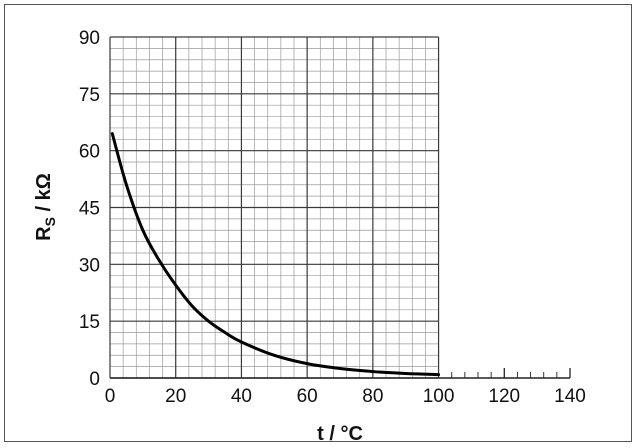  What do you see at coordinates (44, 233) in the screenshot?
I see `y-axis-title-main: R` at bounding box center [44, 233].